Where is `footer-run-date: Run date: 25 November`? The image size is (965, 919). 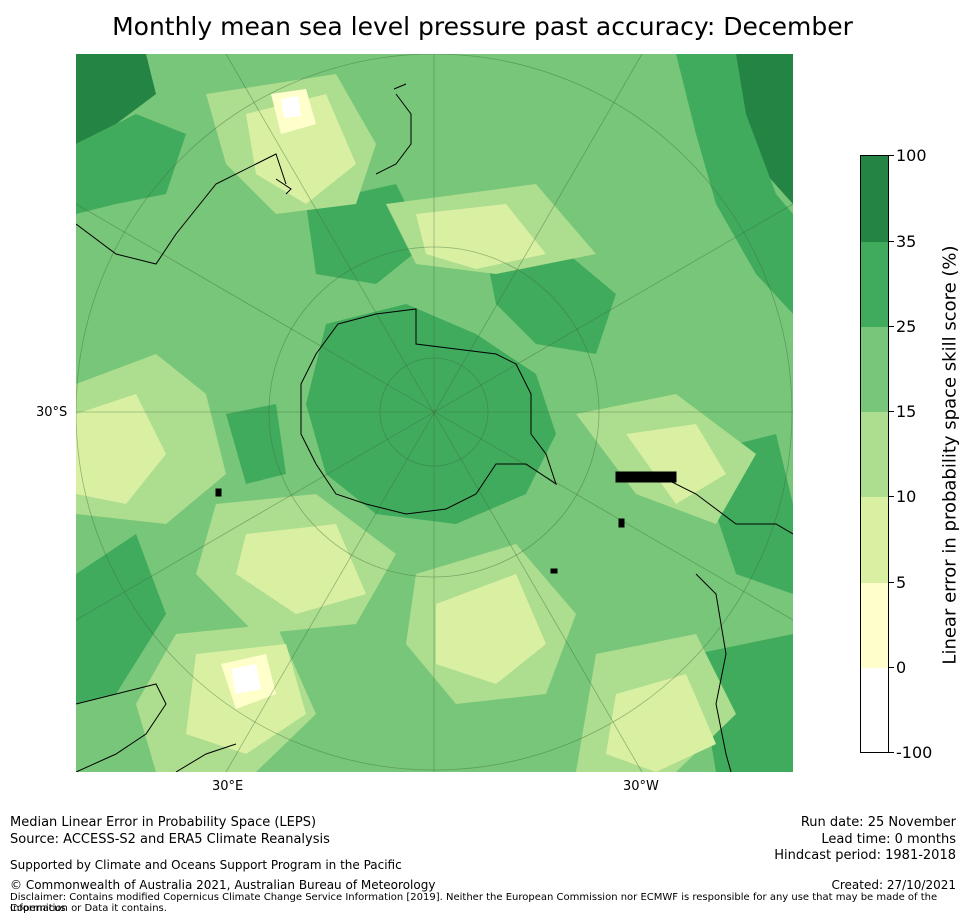
footer-run-date: Run date: 25 November is located at coordinates (878, 822).